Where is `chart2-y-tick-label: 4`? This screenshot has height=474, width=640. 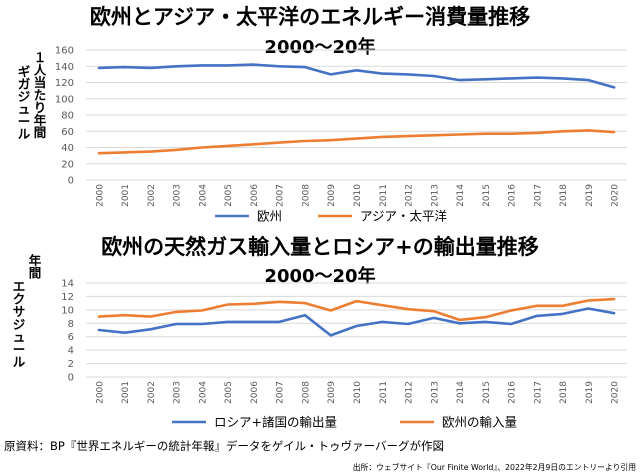 chart2-y-tick-label: 4 is located at coordinates (71, 351).